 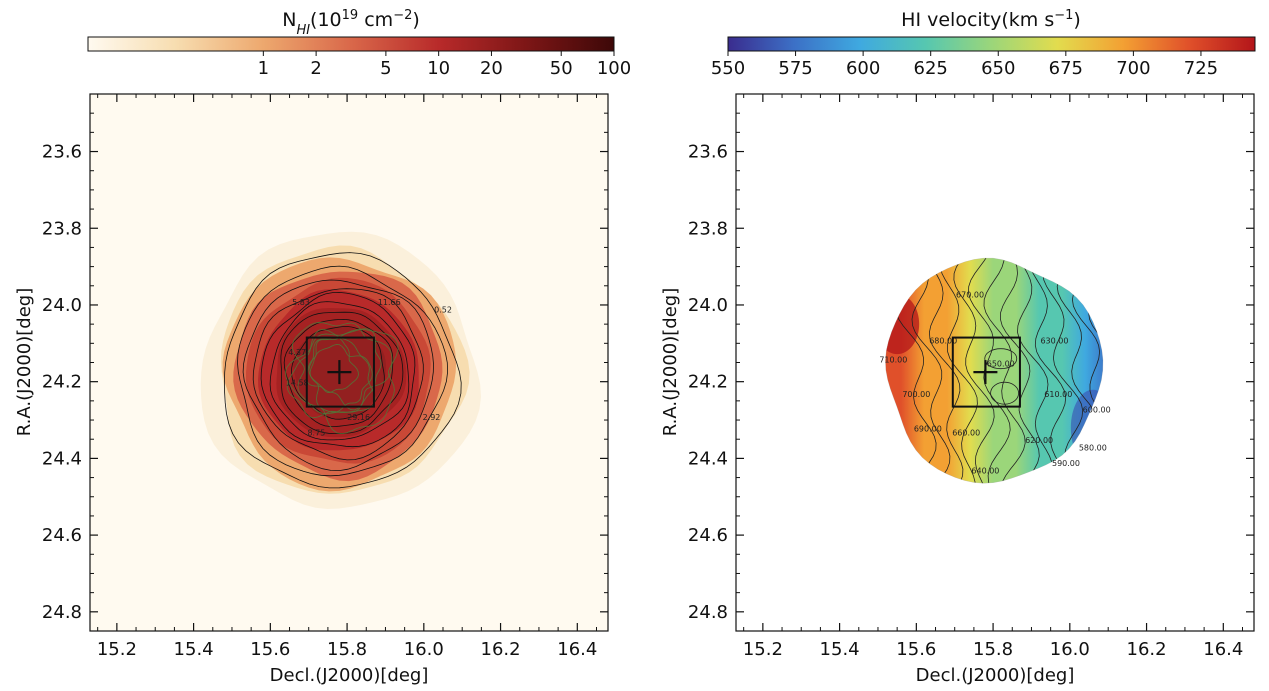 I want to click on velocity-contour-label: 580.00, so click(x=1093, y=448).